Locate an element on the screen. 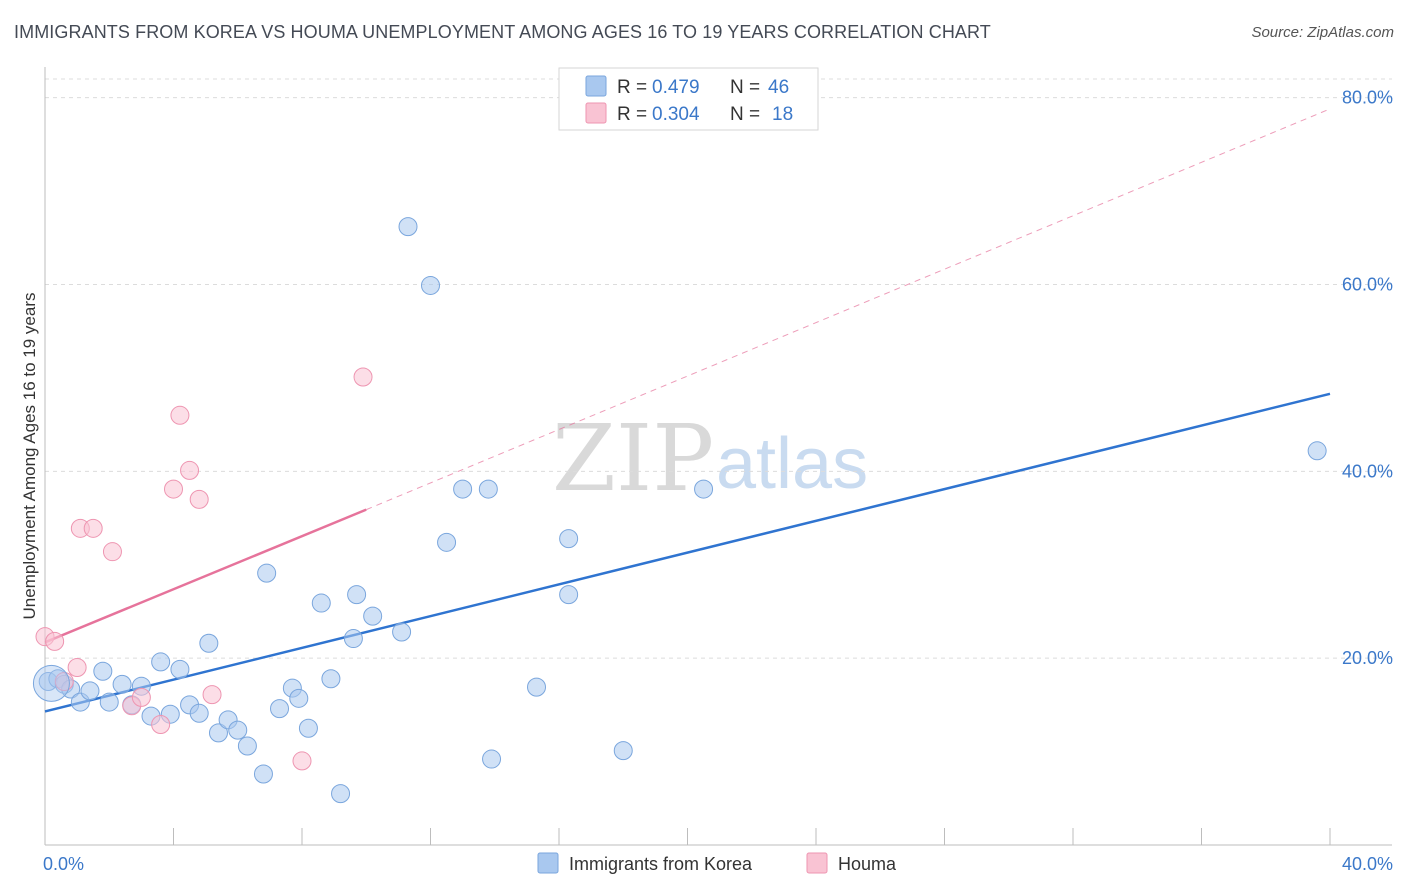 The image size is (1406, 892). watermark-atlas: atlas is located at coordinates (792, 464).